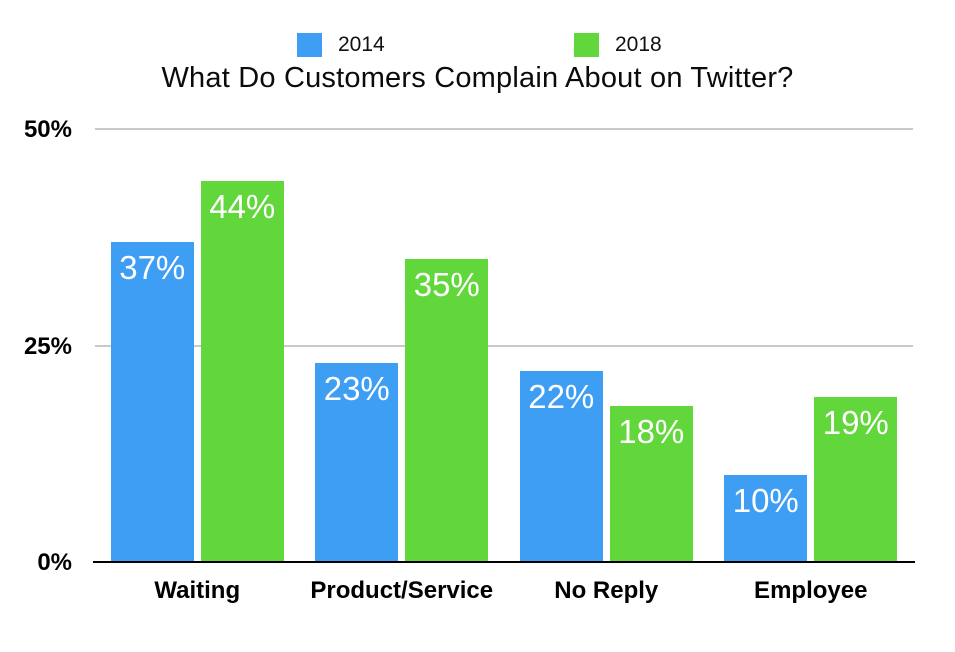  What do you see at coordinates (561, 466) in the screenshot?
I see `bar-2014-no-reply: 22%` at bounding box center [561, 466].